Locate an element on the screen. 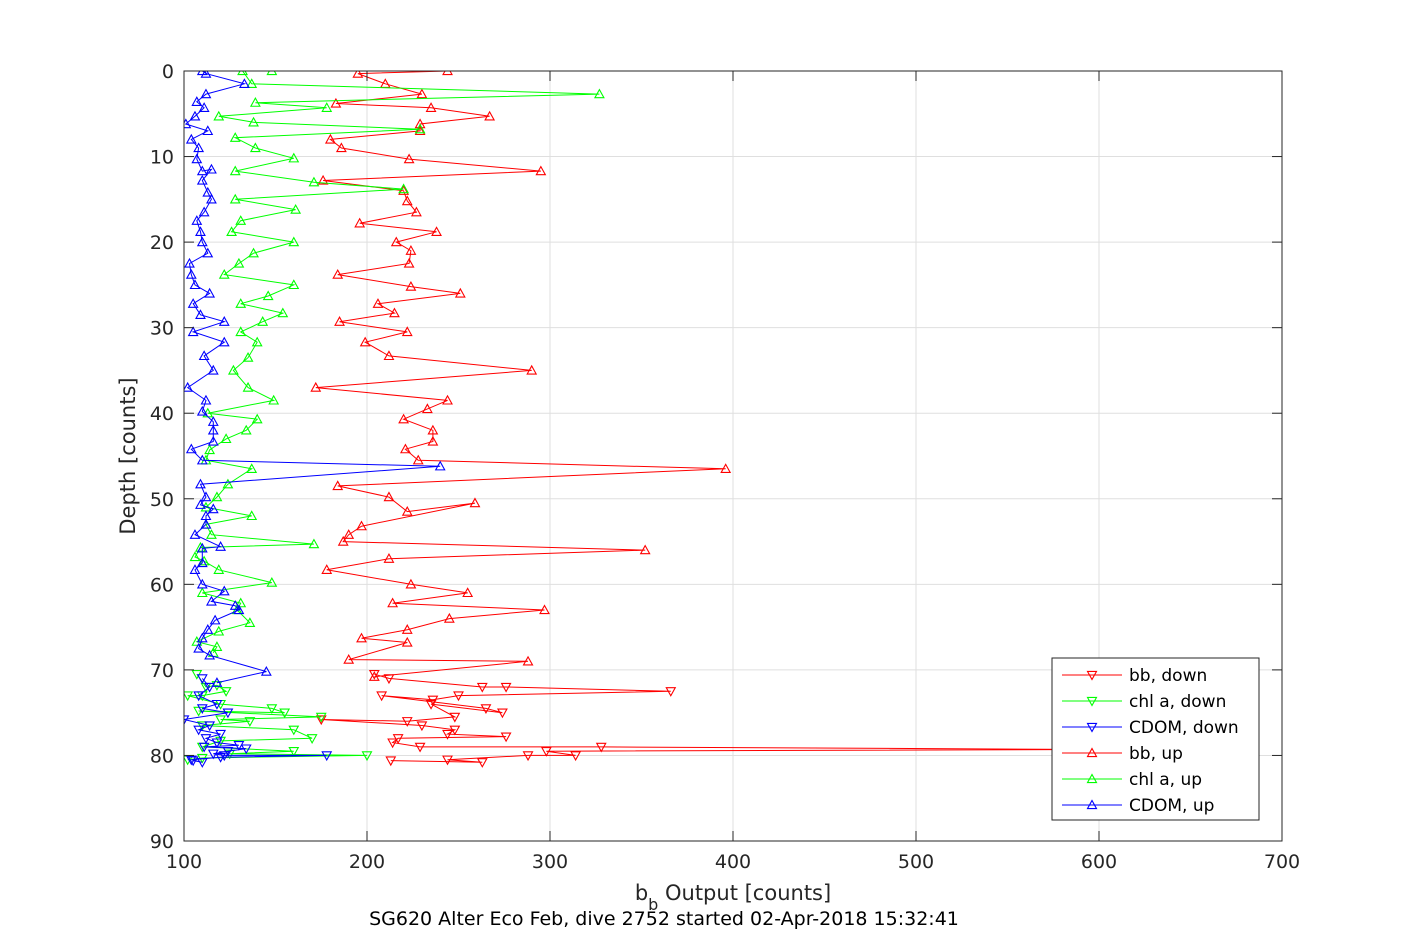 The width and height of the screenshot is (1417, 945). x-tick-label: 100 is located at coordinates (184, 862).